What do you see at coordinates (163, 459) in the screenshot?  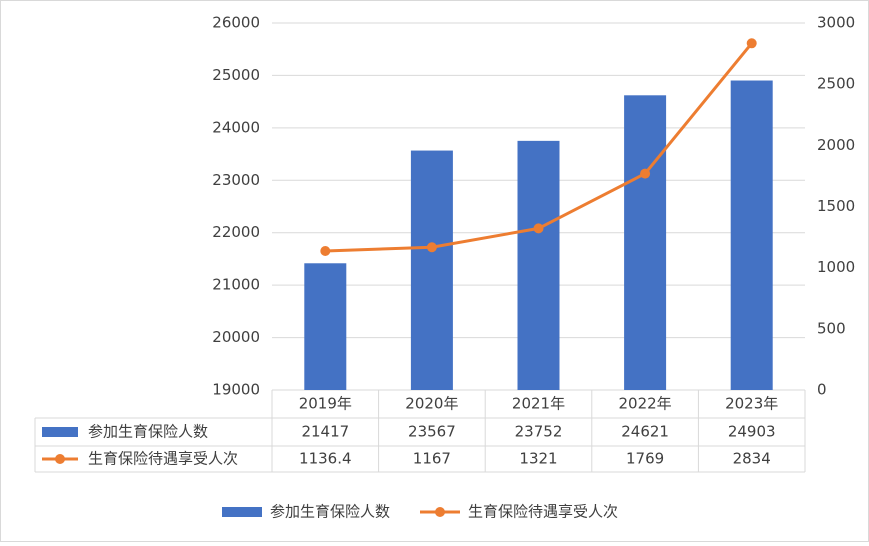 I see `table-series-name: 生育保险待遇享受人次` at bounding box center [163, 459].